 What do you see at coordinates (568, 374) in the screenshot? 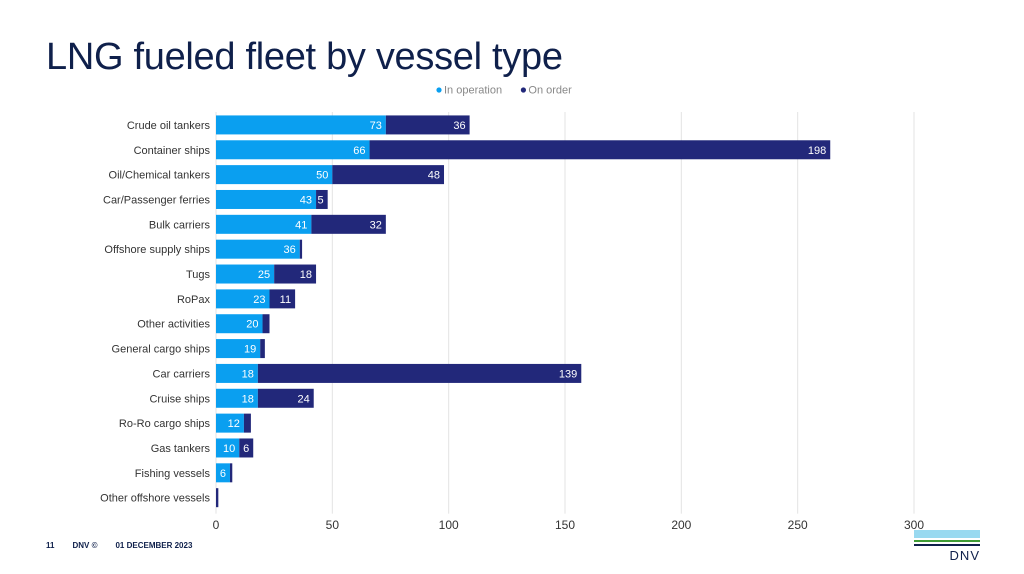
I see `data-label: 139` at bounding box center [568, 374].